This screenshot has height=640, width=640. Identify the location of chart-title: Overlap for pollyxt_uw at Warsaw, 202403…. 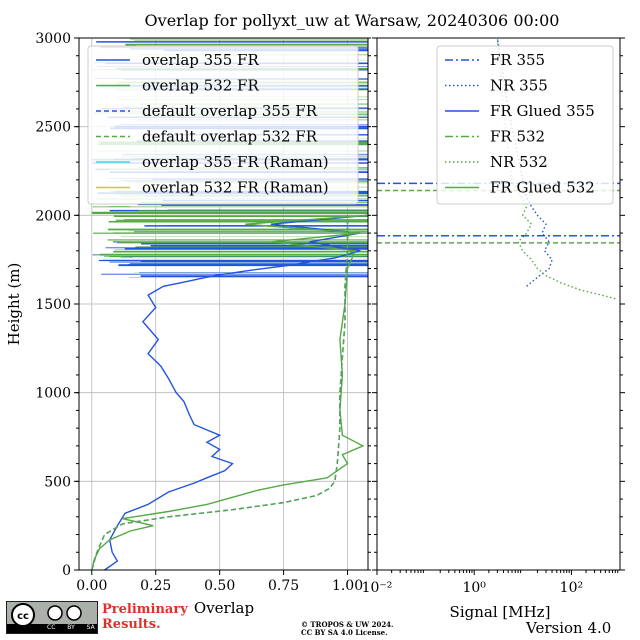
(352, 20).